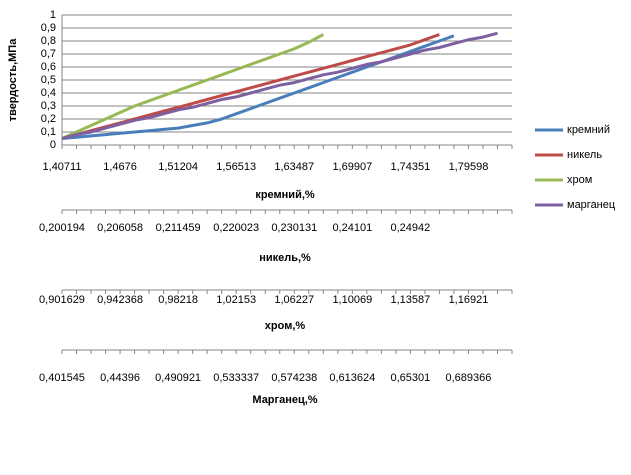  Describe the element at coordinates (411, 300) in the screenshot. I see `x-tick-label: 1,13587` at that location.